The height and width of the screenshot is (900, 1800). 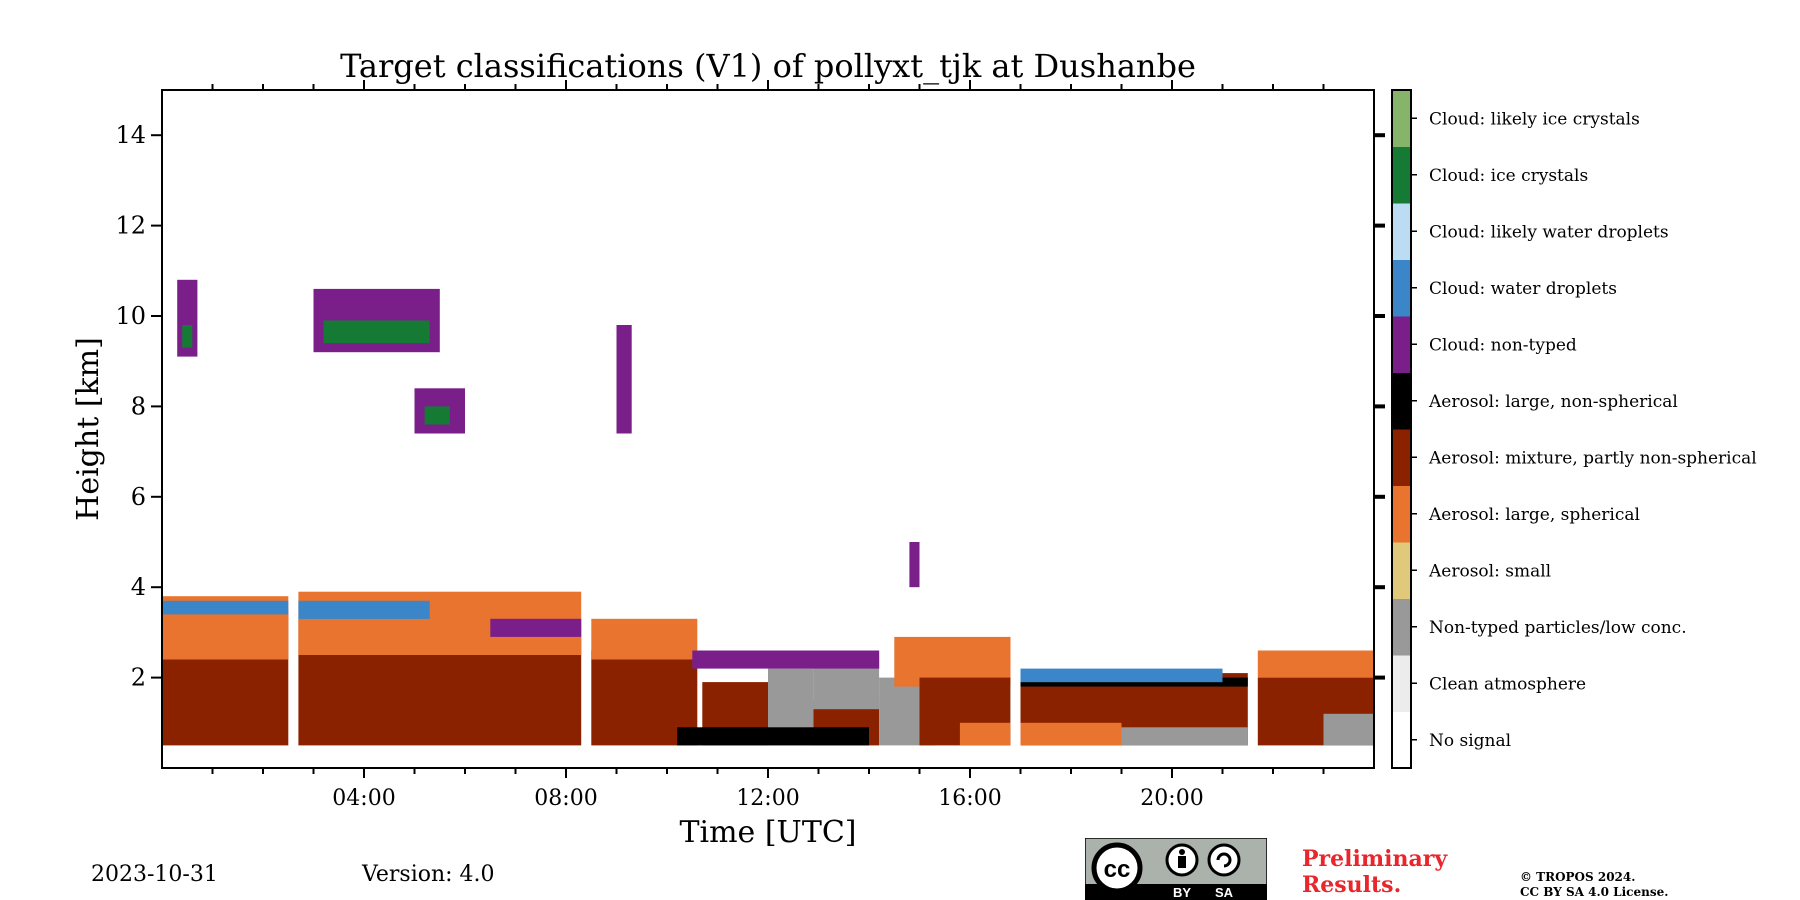 What do you see at coordinates (565, 798) in the screenshot?
I see `x-tick-label: 08:00` at bounding box center [565, 798].